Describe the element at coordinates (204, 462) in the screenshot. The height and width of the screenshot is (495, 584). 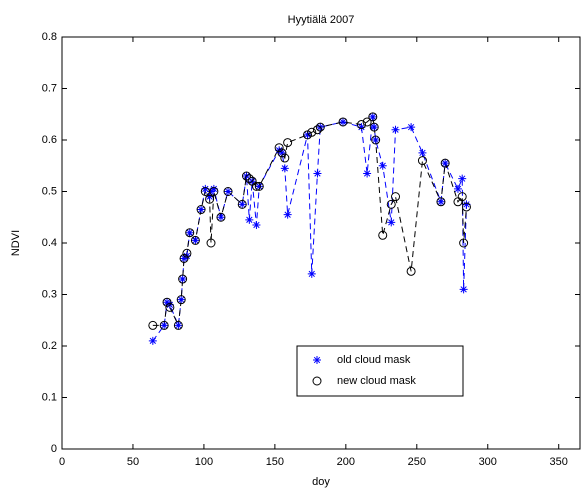
I see `x-tick-label: 100` at that location.